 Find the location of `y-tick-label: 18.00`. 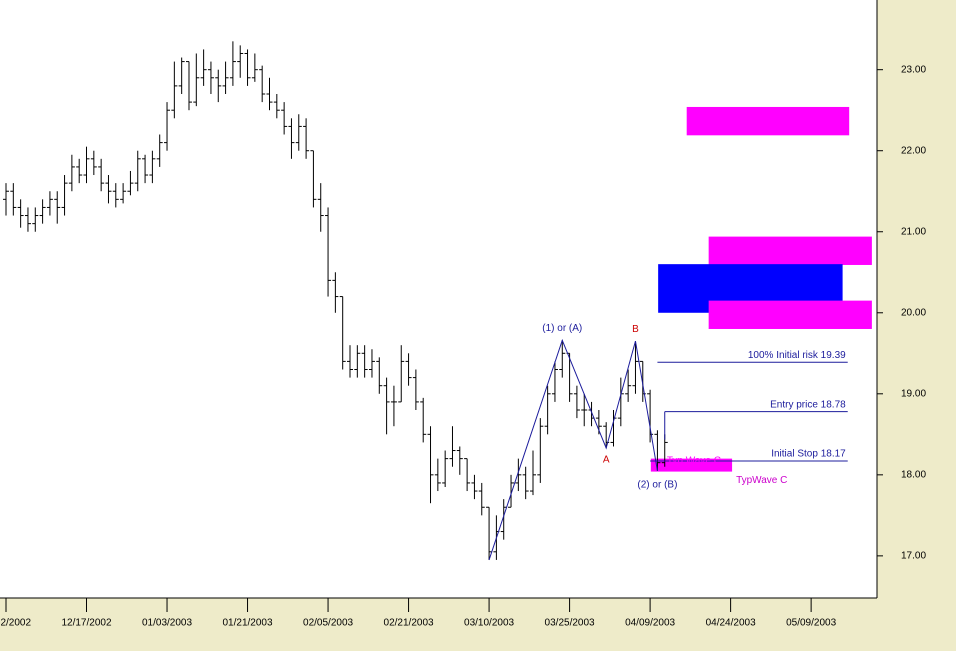

y-tick-label: 18.00 is located at coordinates (913, 474).